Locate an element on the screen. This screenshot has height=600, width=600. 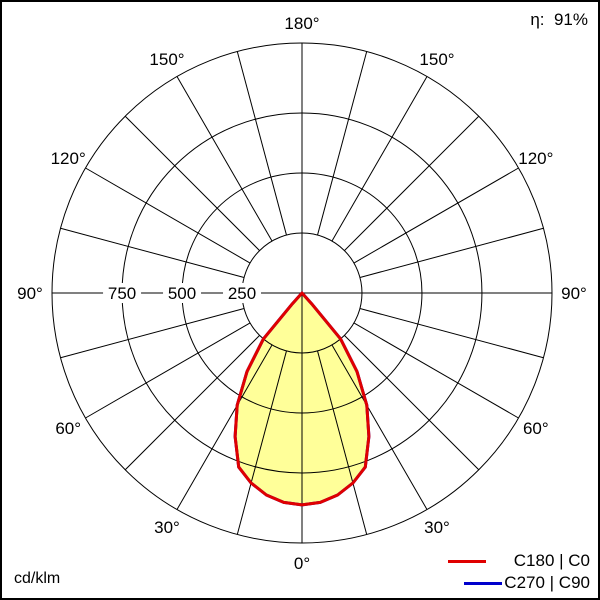
legend-item: C180 | C0 is located at coordinates (518, 561).